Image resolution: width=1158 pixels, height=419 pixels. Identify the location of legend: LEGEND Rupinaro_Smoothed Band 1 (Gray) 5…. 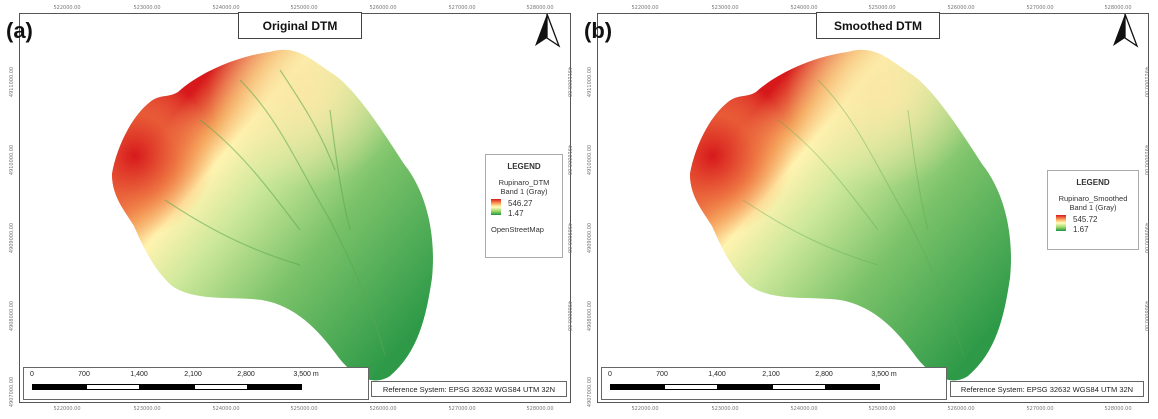
(1093, 210).